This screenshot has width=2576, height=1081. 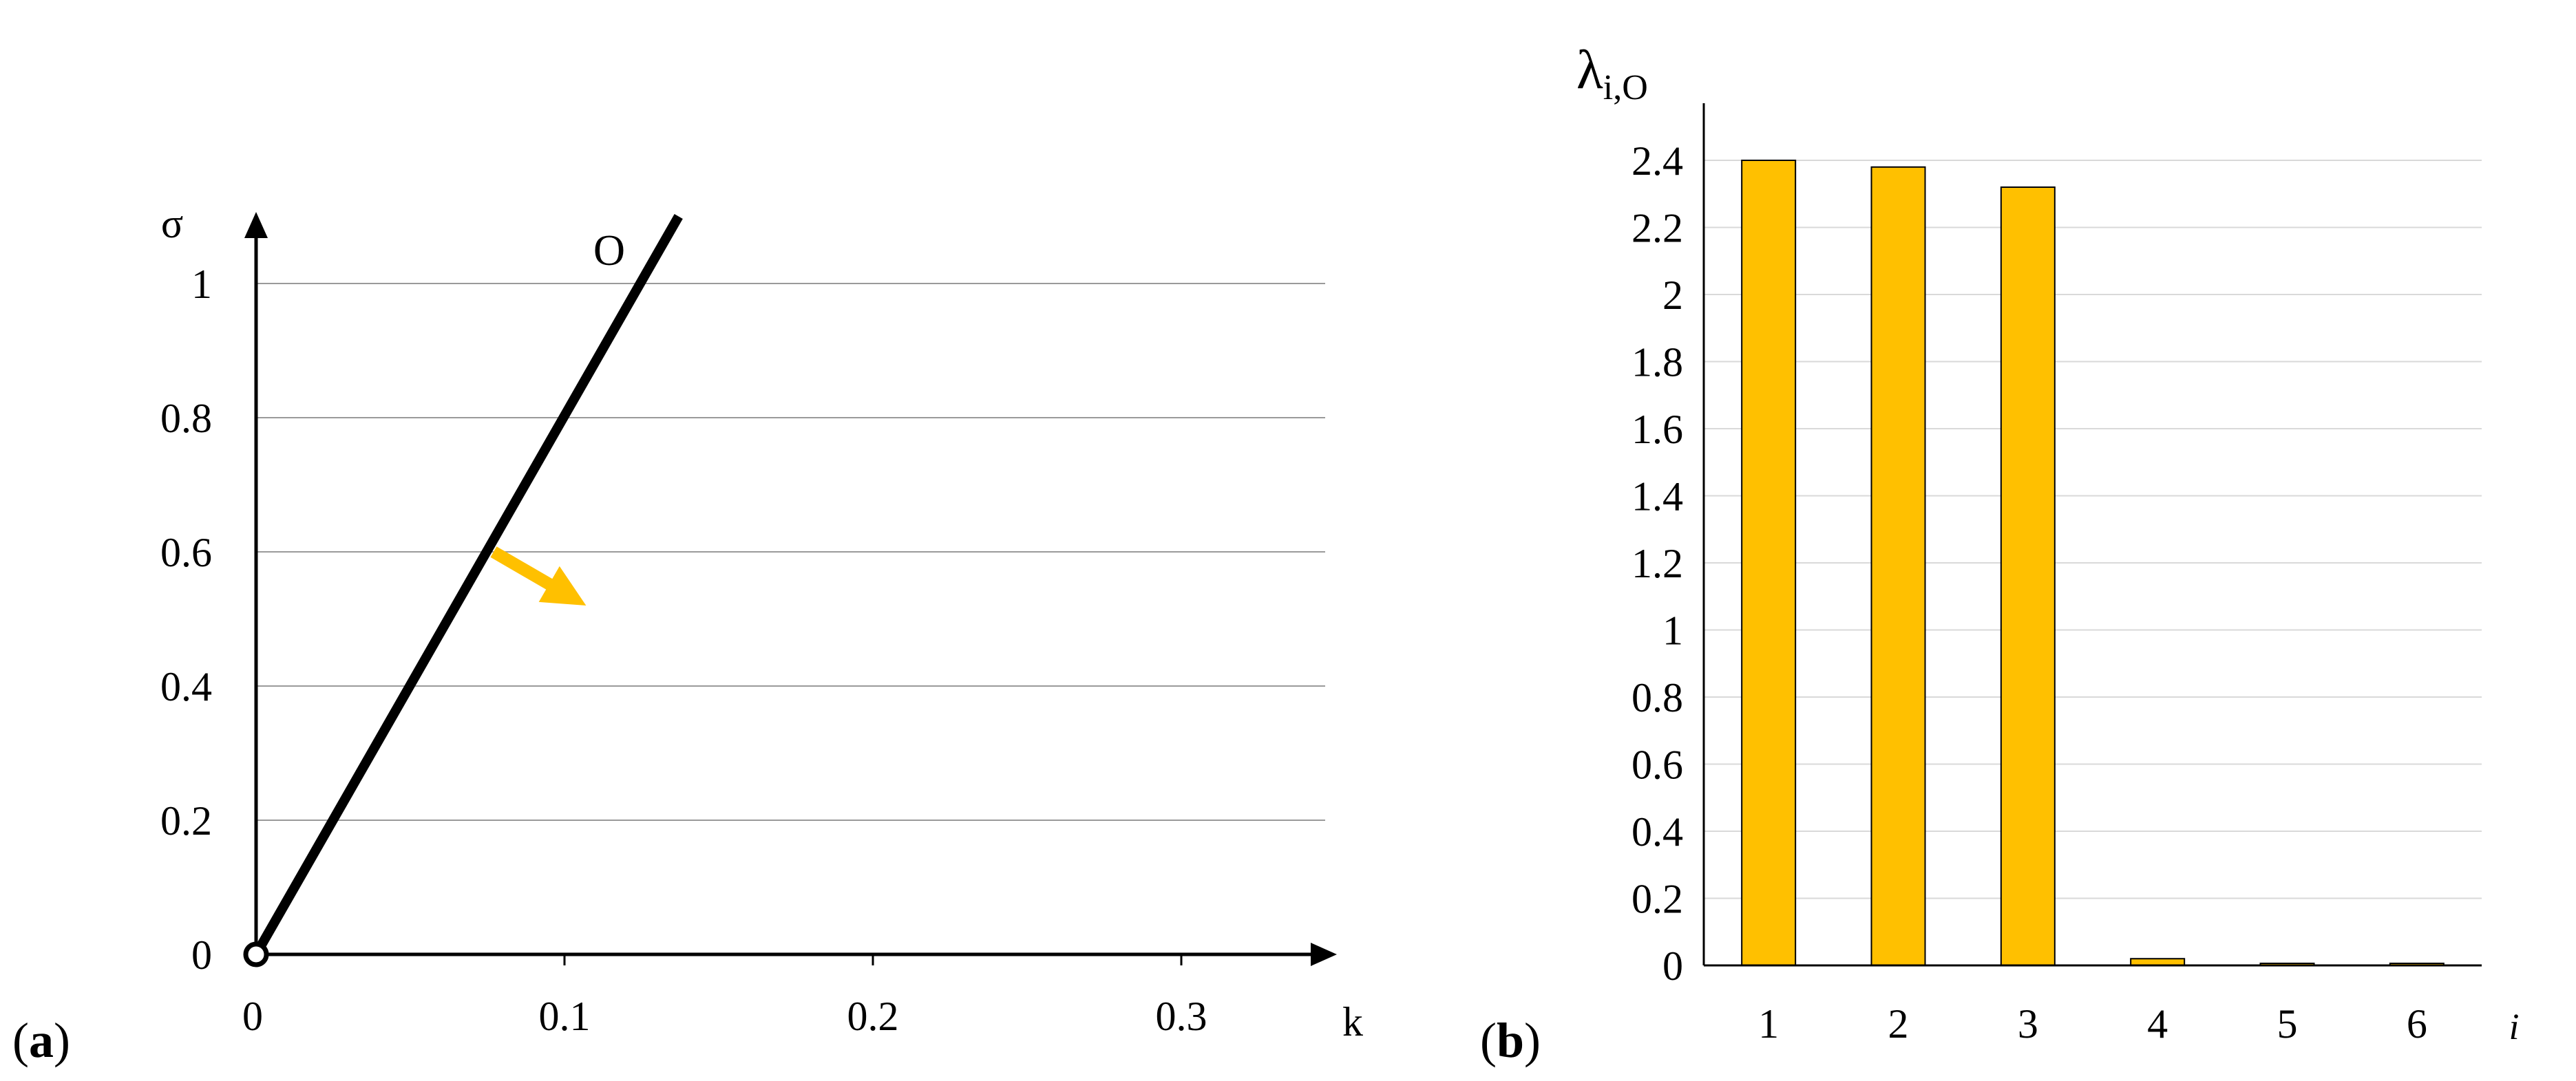 What do you see at coordinates (2288, 1024) in the screenshot?
I see `panel-b-x-tick-label: 5` at bounding box center [2288, 1024].